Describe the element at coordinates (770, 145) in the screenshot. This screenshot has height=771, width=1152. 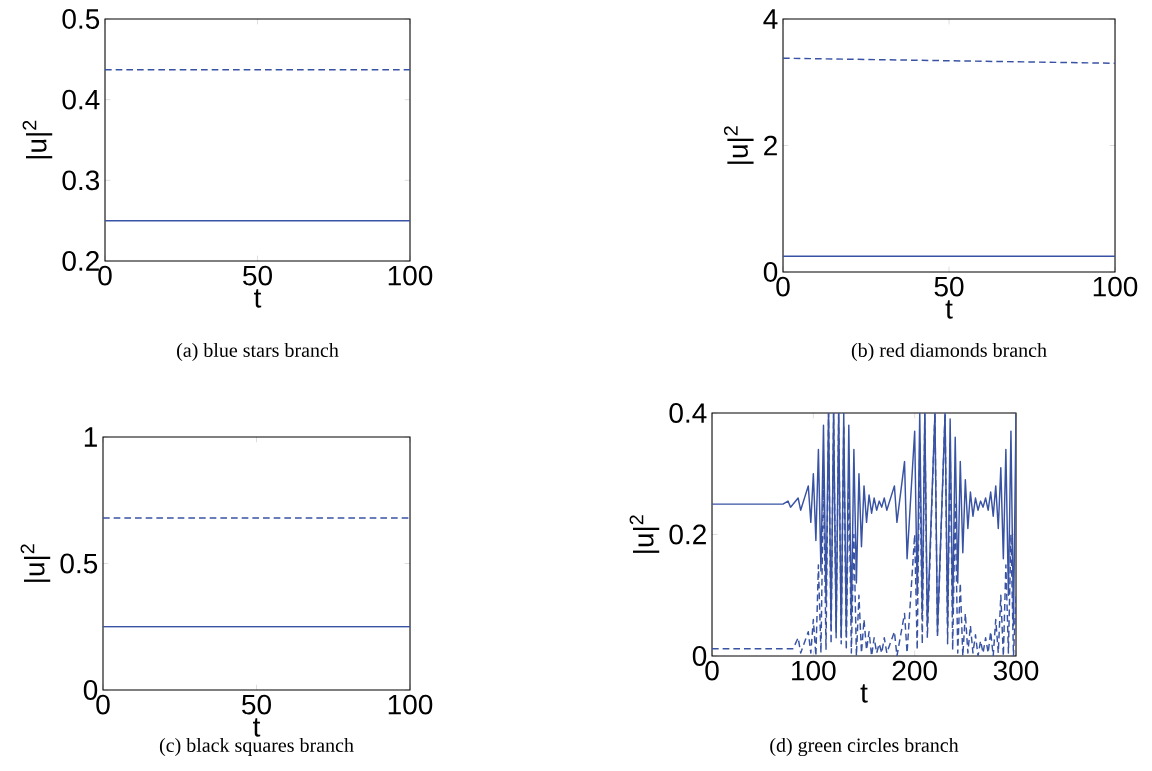
I see `y-tick-label: 2` at that location.